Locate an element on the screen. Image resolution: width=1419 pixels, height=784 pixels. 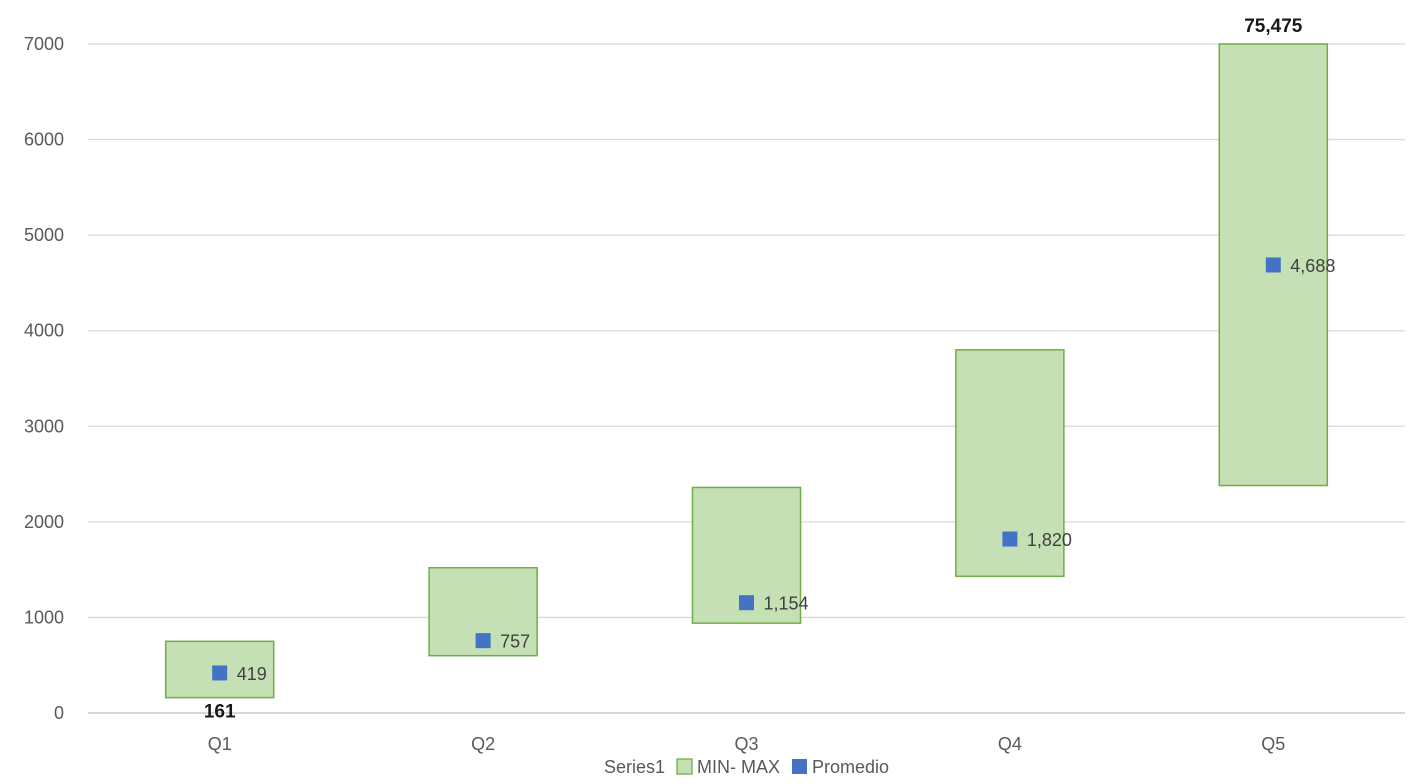
y-tick-label: 5000 is located at coordinates (44, 235).